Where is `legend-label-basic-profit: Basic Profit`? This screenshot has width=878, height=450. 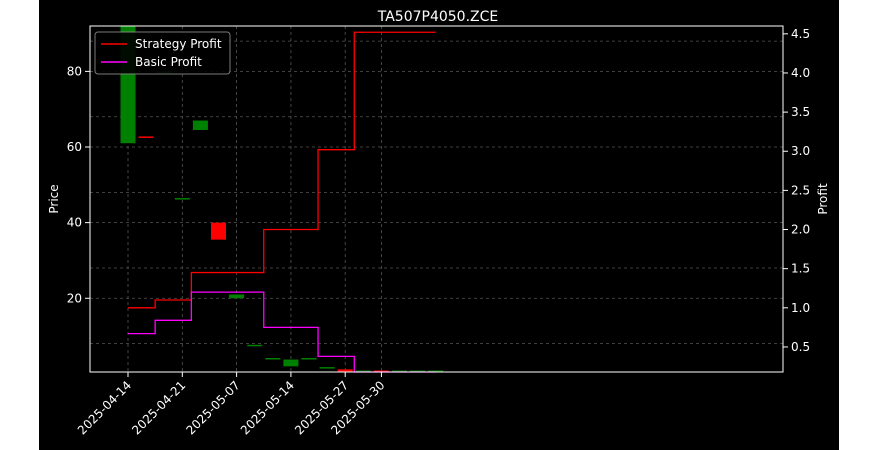 legend-label-basic-profit: Basic Profit is located at coordinates (168, 62).